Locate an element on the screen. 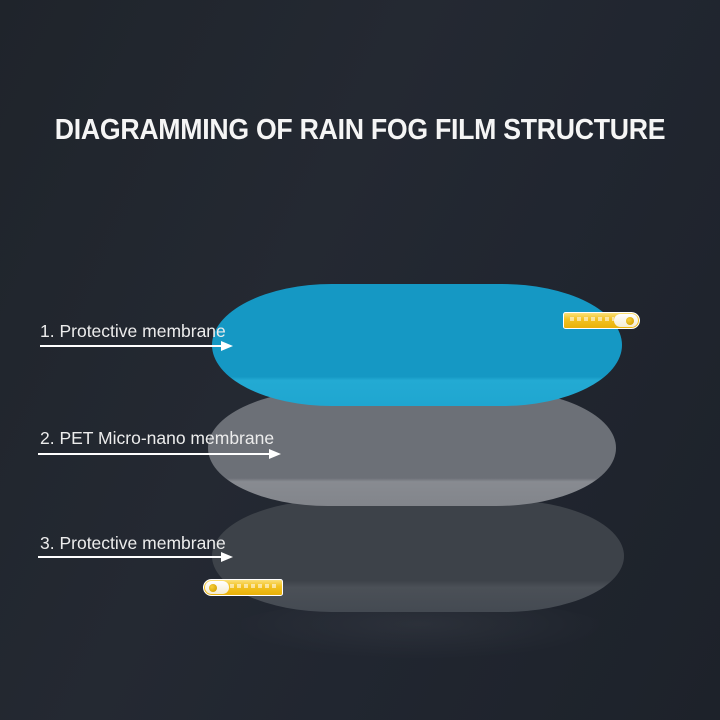  layer-1-arrow-icon is located at coordinates (136, 346).